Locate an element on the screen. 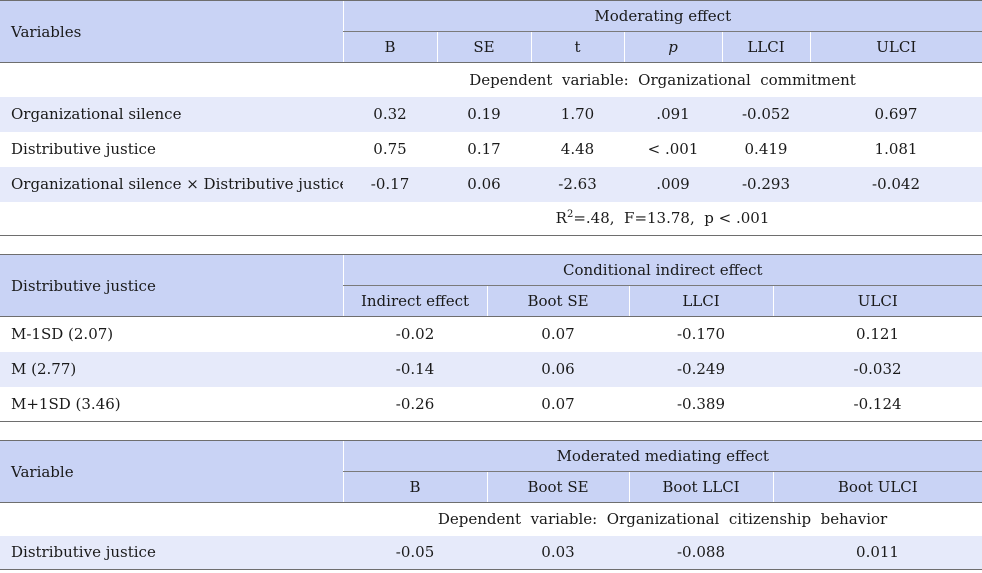 This screenshot has height=573, width=982. cell: 1.70 is located at coordinates (577, 114).